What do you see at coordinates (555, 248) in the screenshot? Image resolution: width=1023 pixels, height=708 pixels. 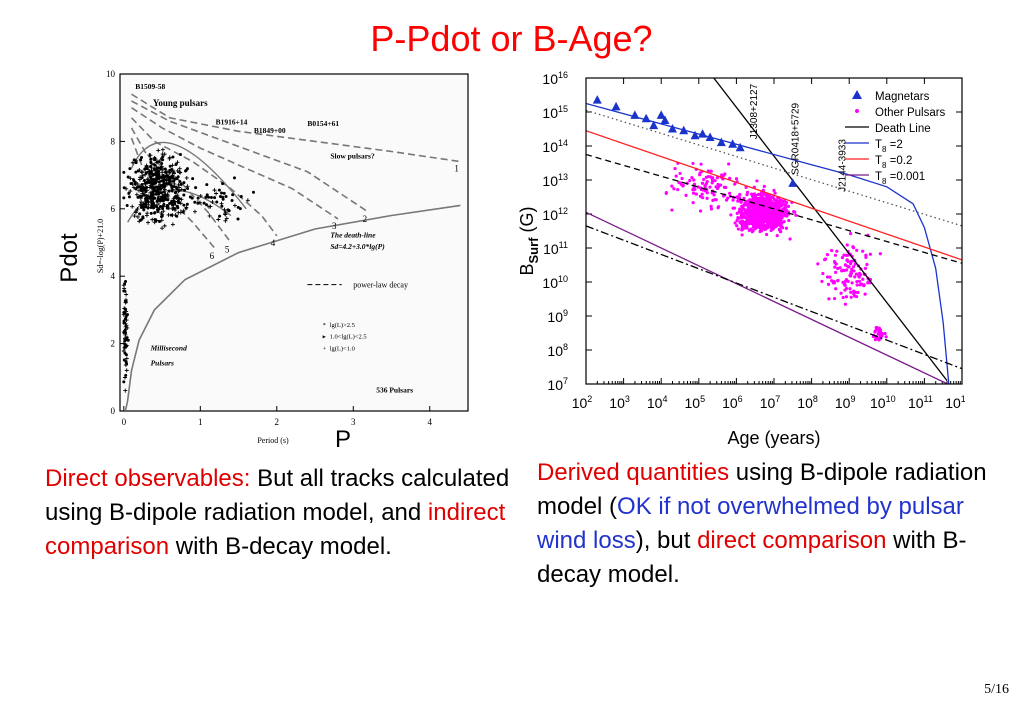 I see `y-tick-label: 1011` at bounding box center [555, 248].